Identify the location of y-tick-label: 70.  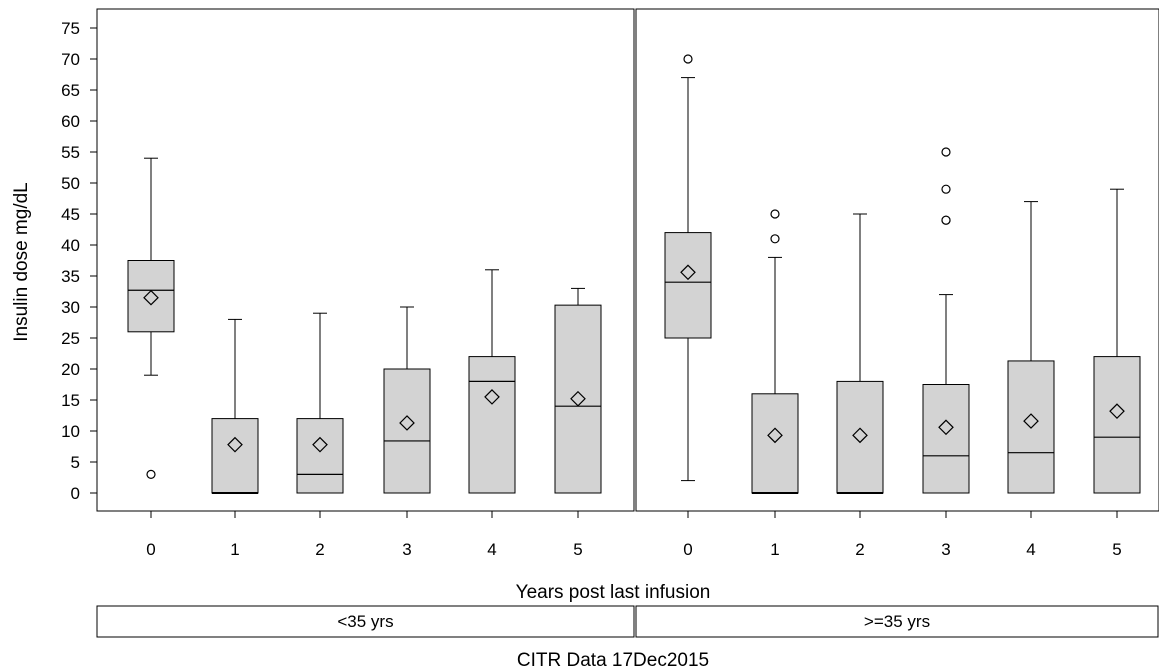
(70, 59).